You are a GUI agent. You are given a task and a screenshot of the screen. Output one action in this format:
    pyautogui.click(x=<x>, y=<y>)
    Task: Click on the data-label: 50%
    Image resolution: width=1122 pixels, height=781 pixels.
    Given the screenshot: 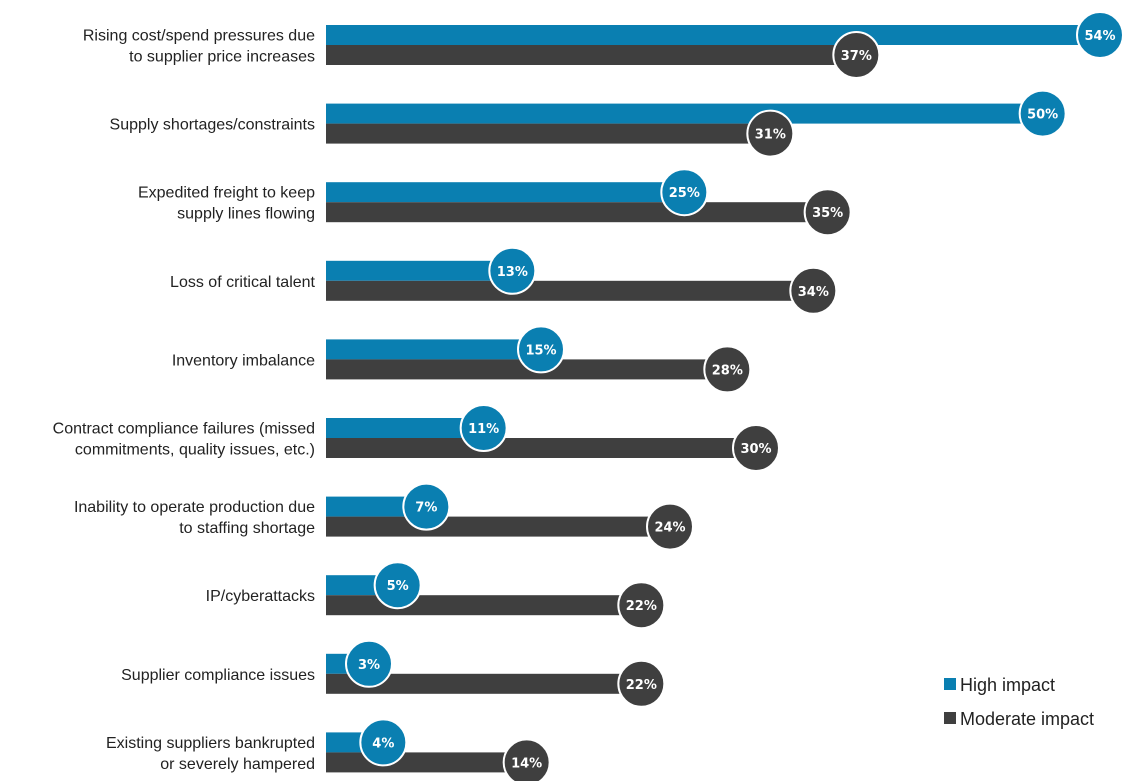 What is the action you would take?
    pyautogui.click(x=1042, y=115)
    